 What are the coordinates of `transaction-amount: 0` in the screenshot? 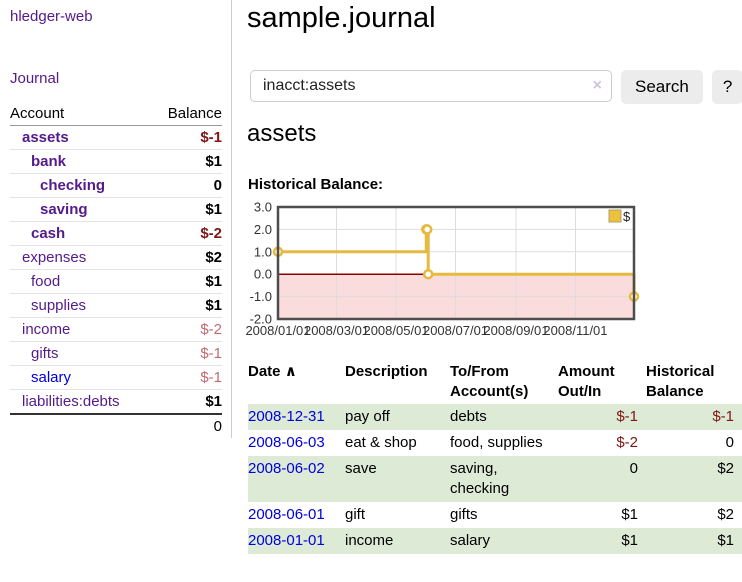 It's located at (633, 468).